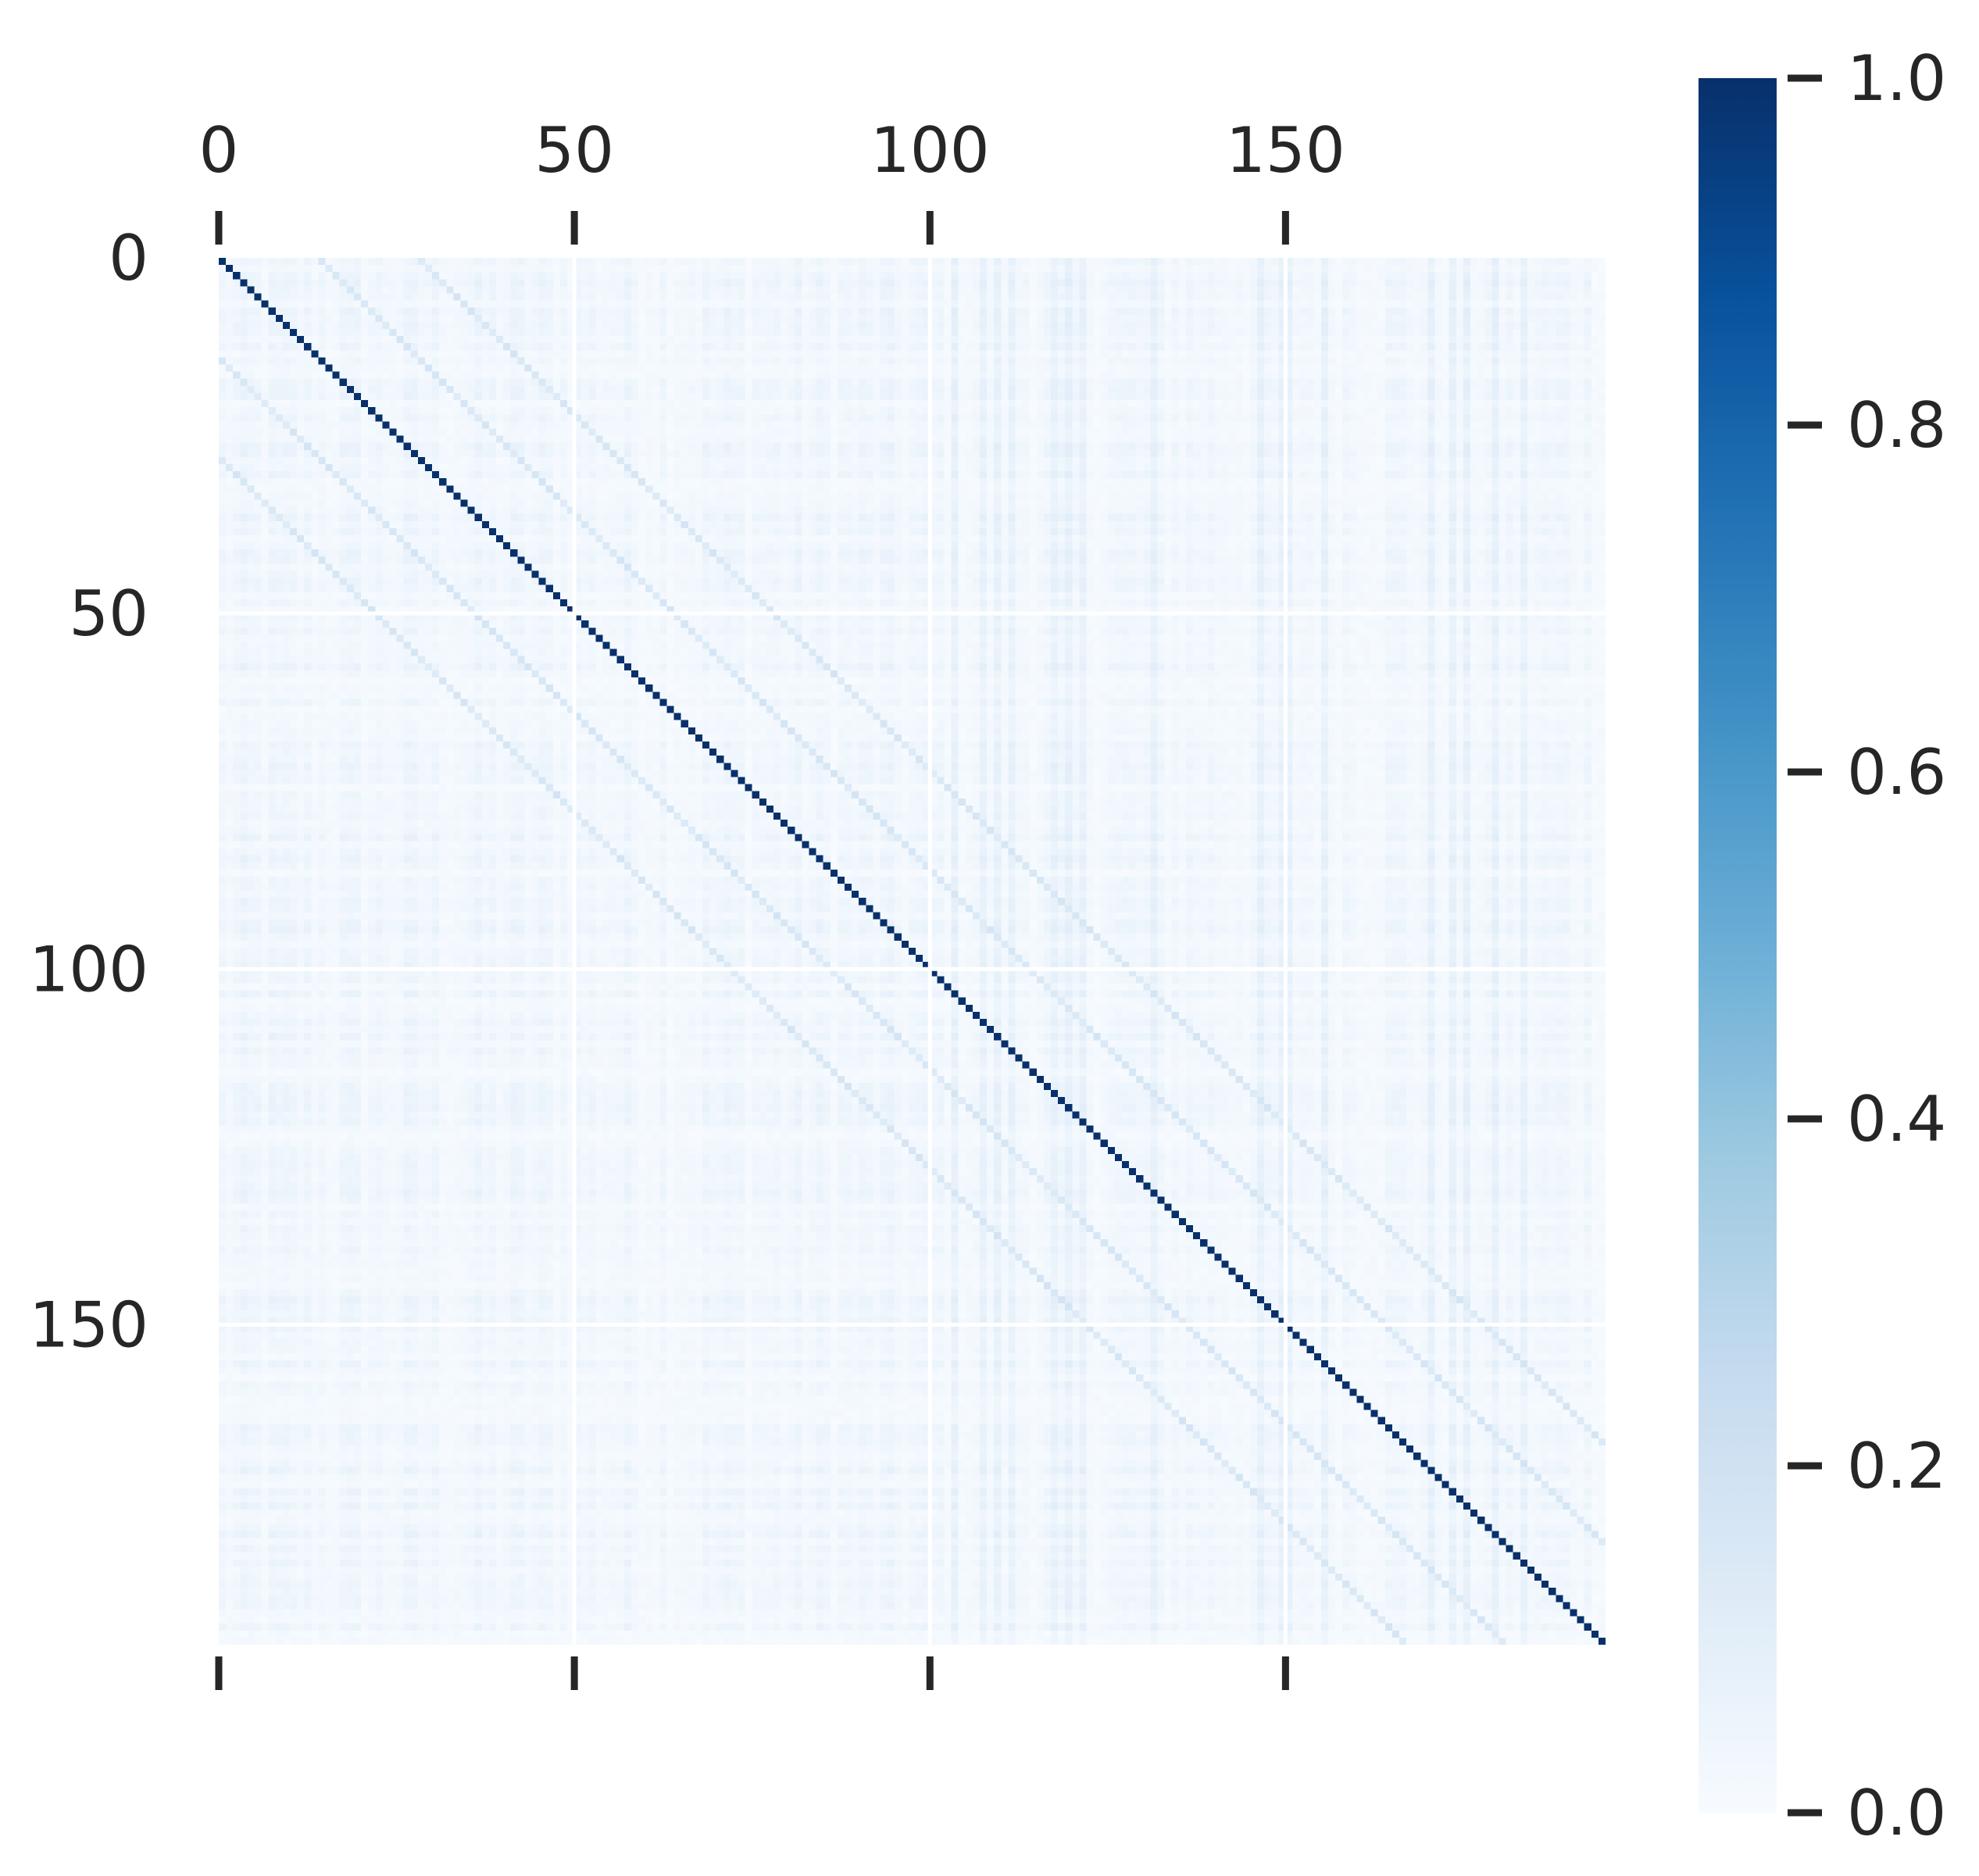 The image size is (1979, 1876). I want to click on y-tick-label: 50, so click(109, 613).